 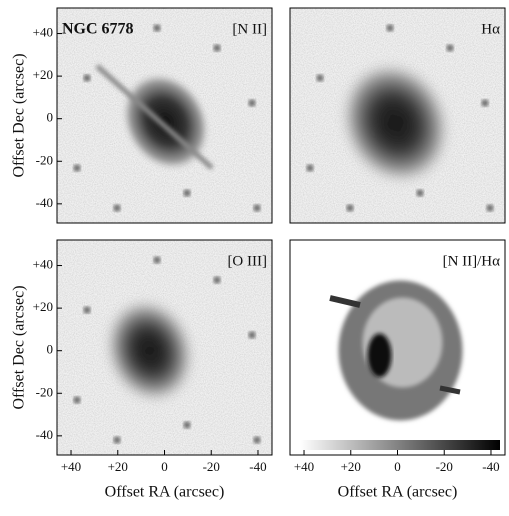 I want to click on ratio-map-dark, so click(x=379, y=355).